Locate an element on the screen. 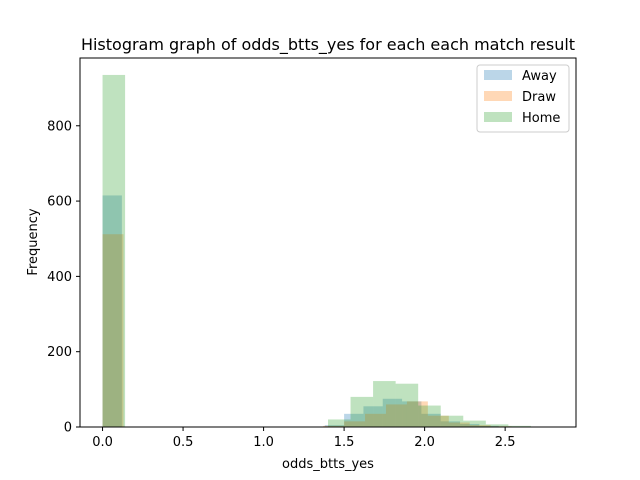  x-tick-label: 0.5 is located at coordinates (183, 442).